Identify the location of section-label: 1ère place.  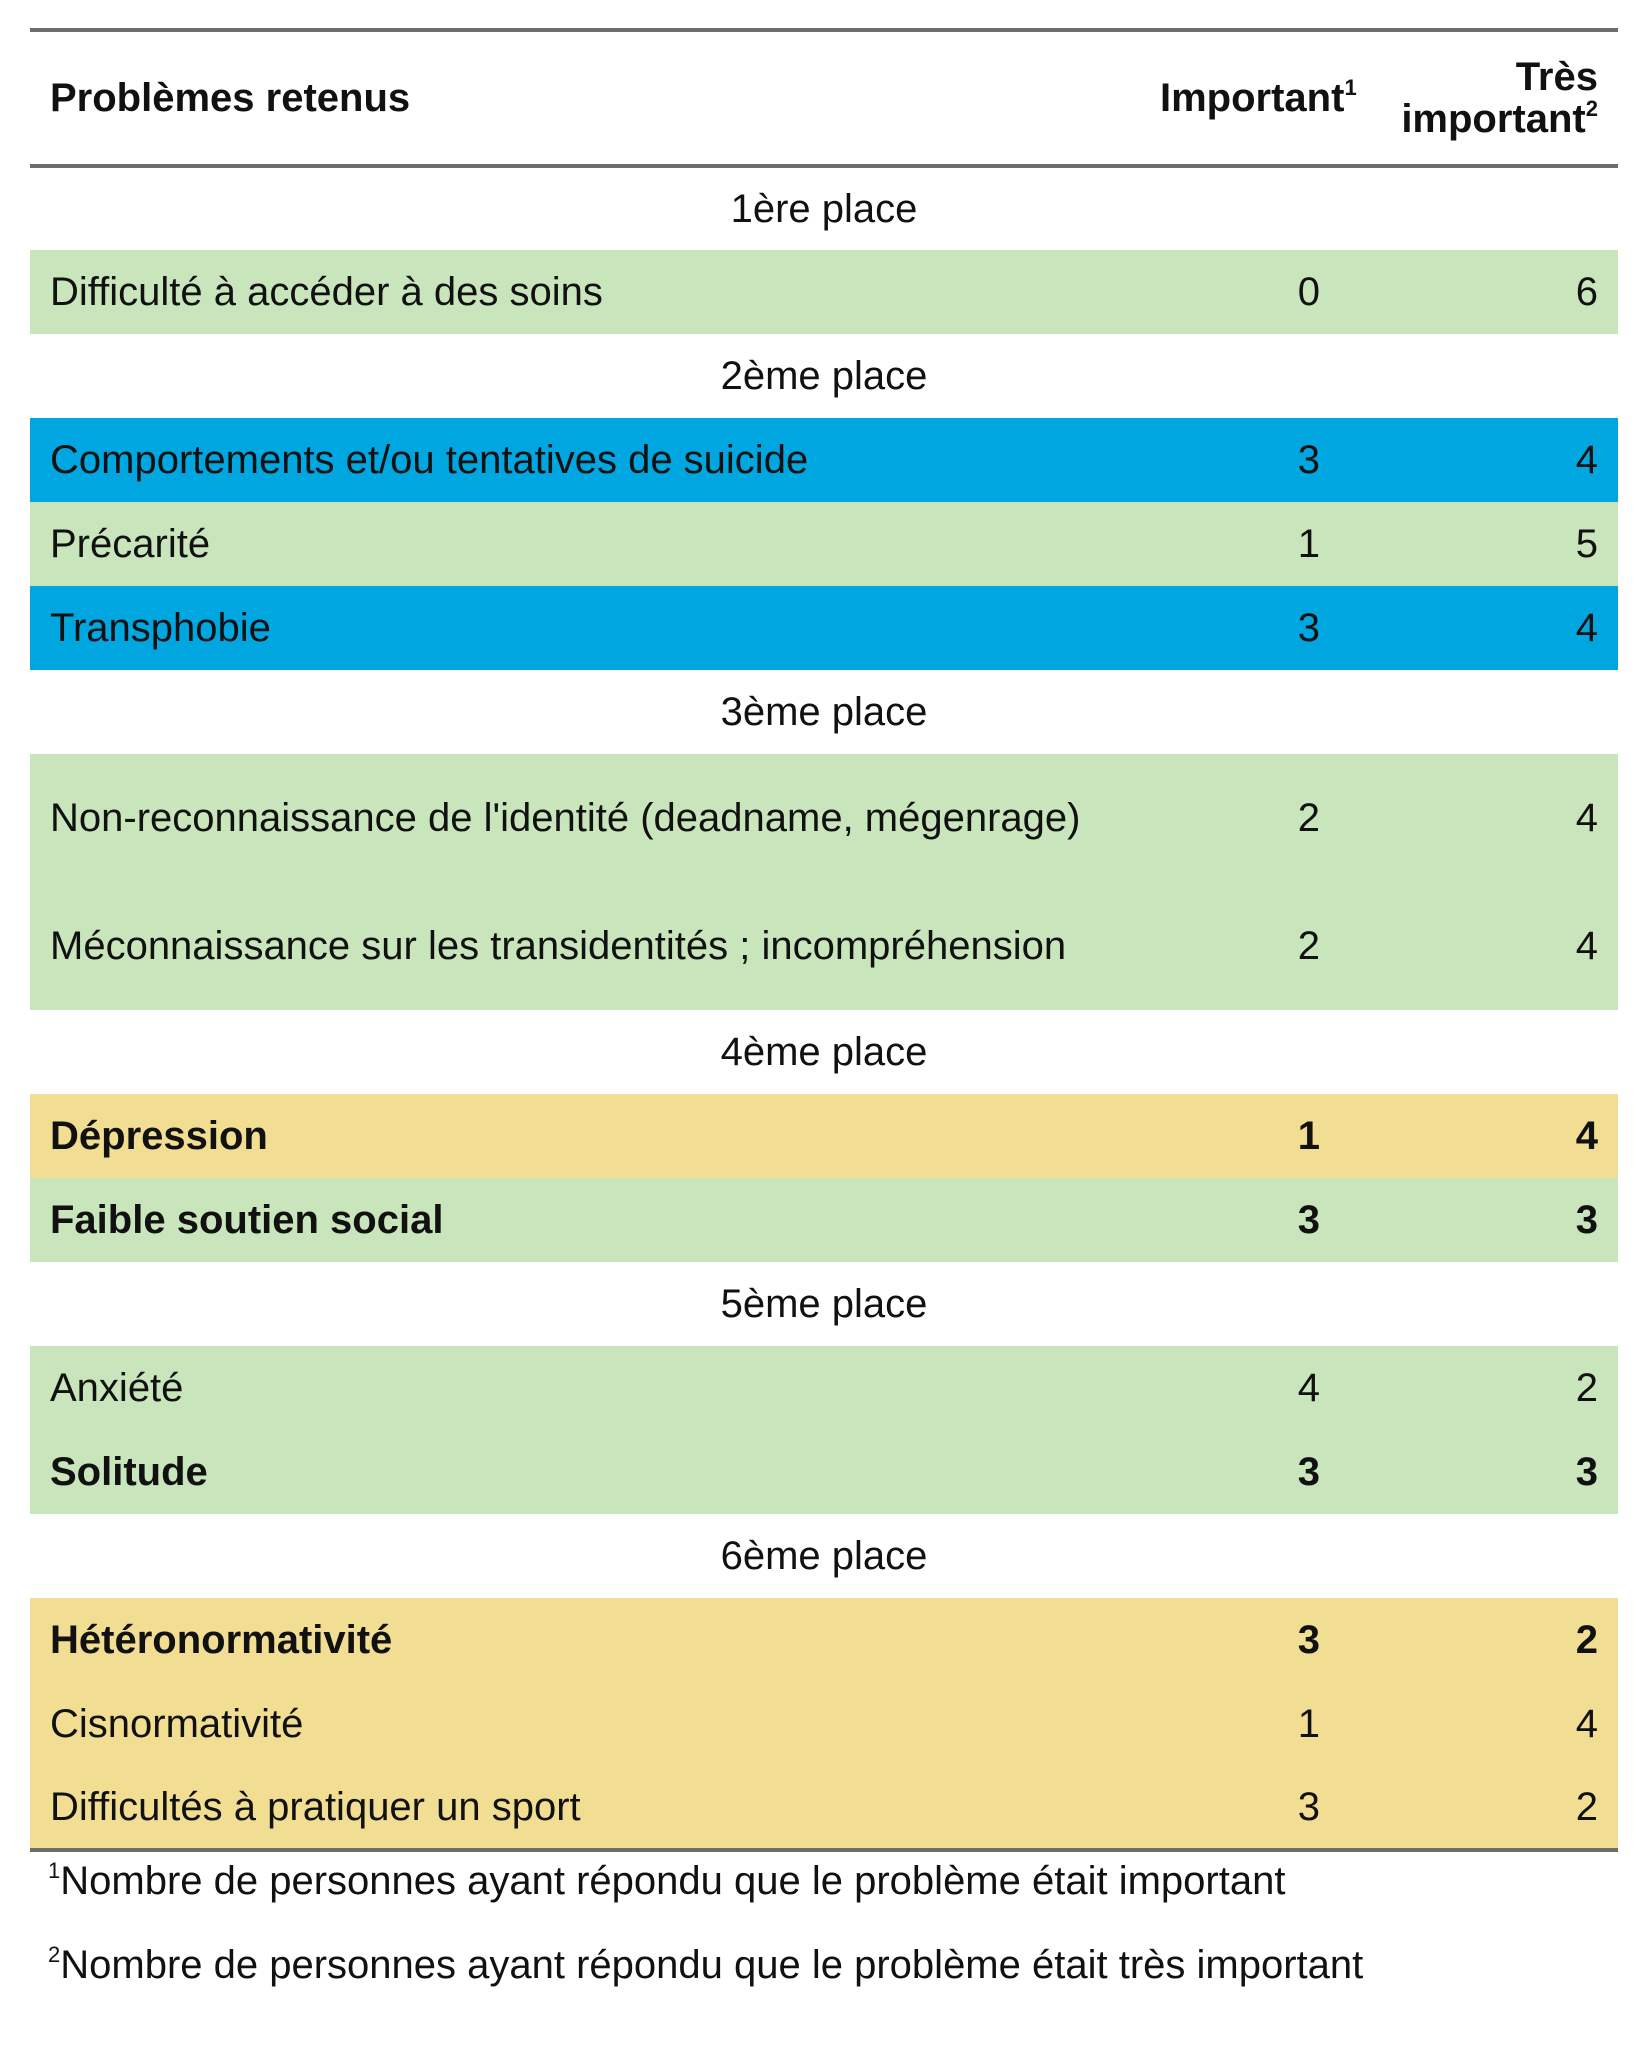
(824, 208).